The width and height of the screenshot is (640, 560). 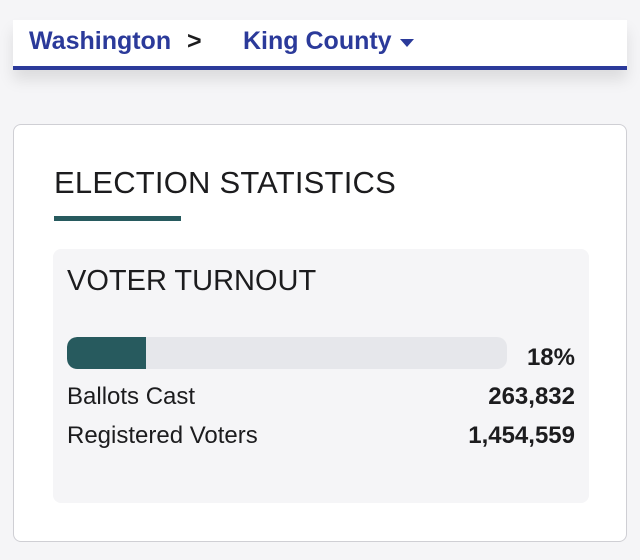 What do you see at coordinates (287, 353) in the screenshot?
I see `turnout-progress-bar` at bounding box center [287, 353].